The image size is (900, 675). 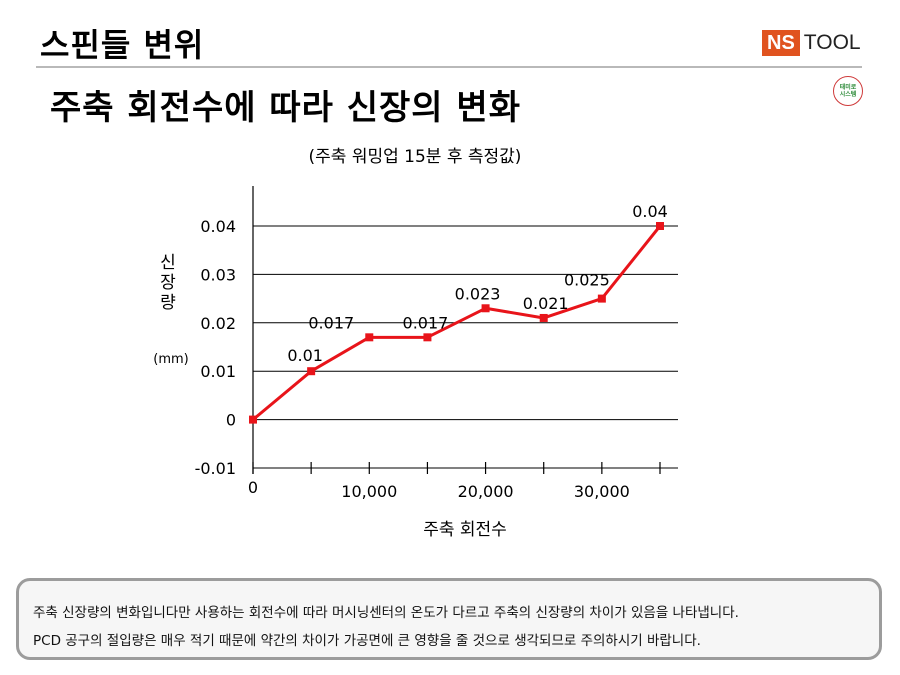 What do you see at coordinates (587, 280) in the screenshot?
I see `data-label: 0.025` at bounding box center [587, 280].